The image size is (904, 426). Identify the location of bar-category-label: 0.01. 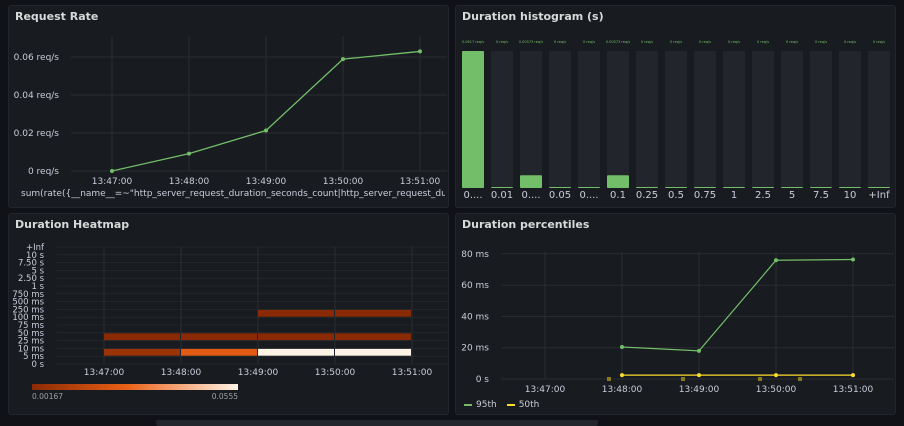
(502, 195).